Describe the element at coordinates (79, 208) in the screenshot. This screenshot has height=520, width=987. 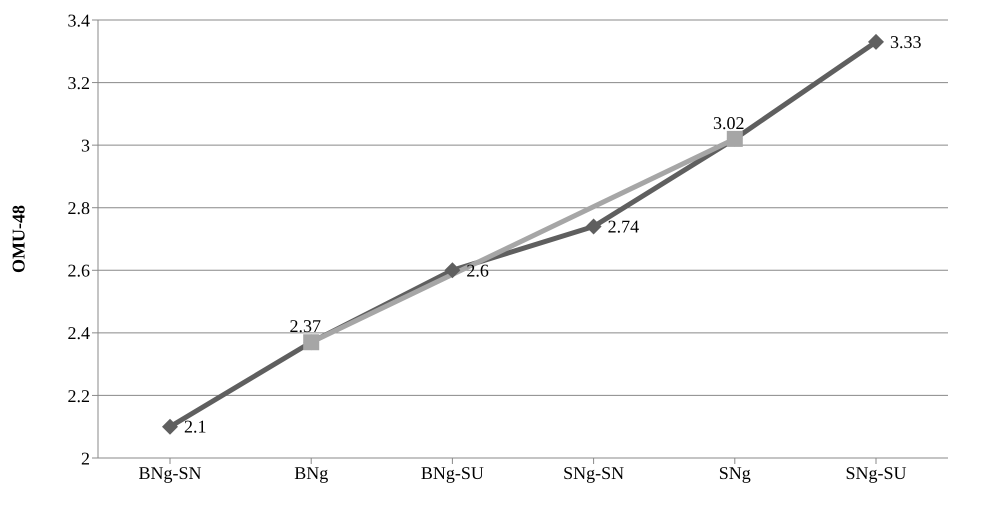
I see `y-tick-label: 2.8` at that location.